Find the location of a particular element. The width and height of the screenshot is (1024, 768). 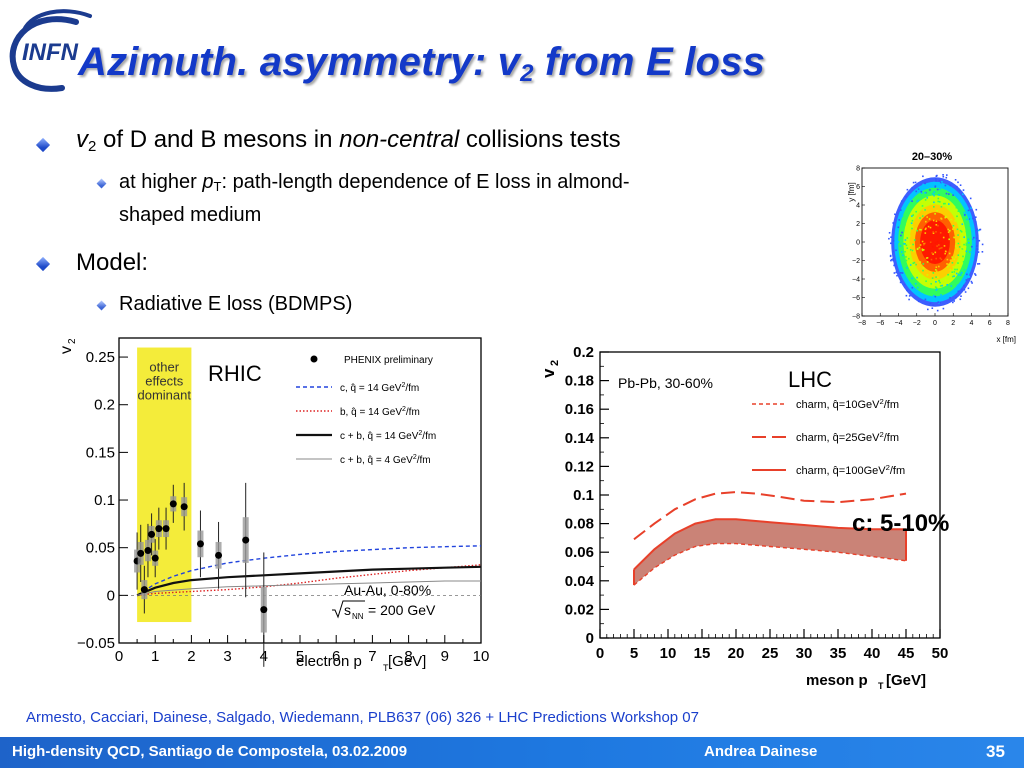

logo-text: INFN is located at coordinates (50, 52).